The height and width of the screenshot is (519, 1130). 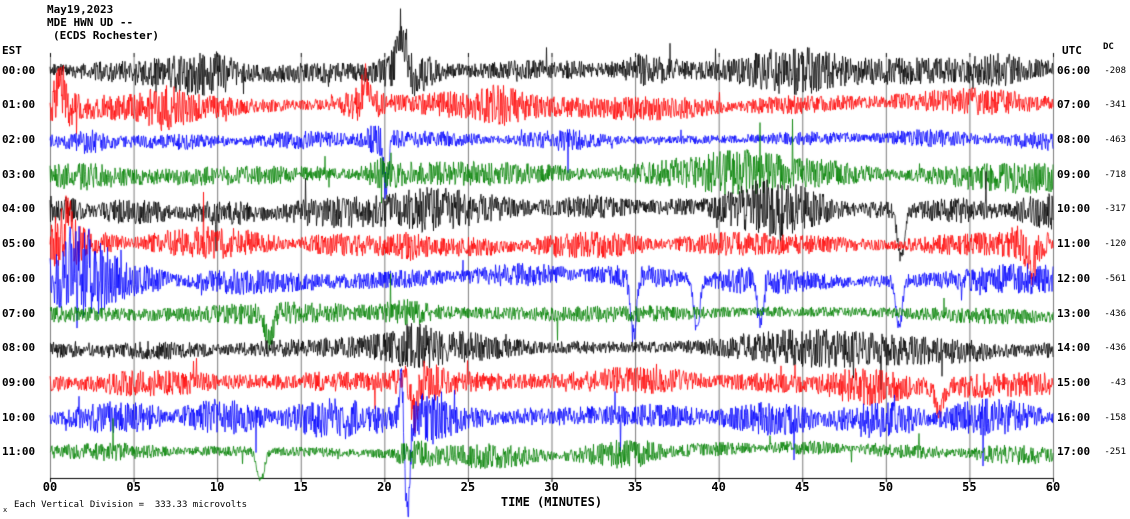 What do you see at coordinates (969, 487) in the screenshot?
I see `x-axis-tick-label: 55` at bounding box center [969, 487].